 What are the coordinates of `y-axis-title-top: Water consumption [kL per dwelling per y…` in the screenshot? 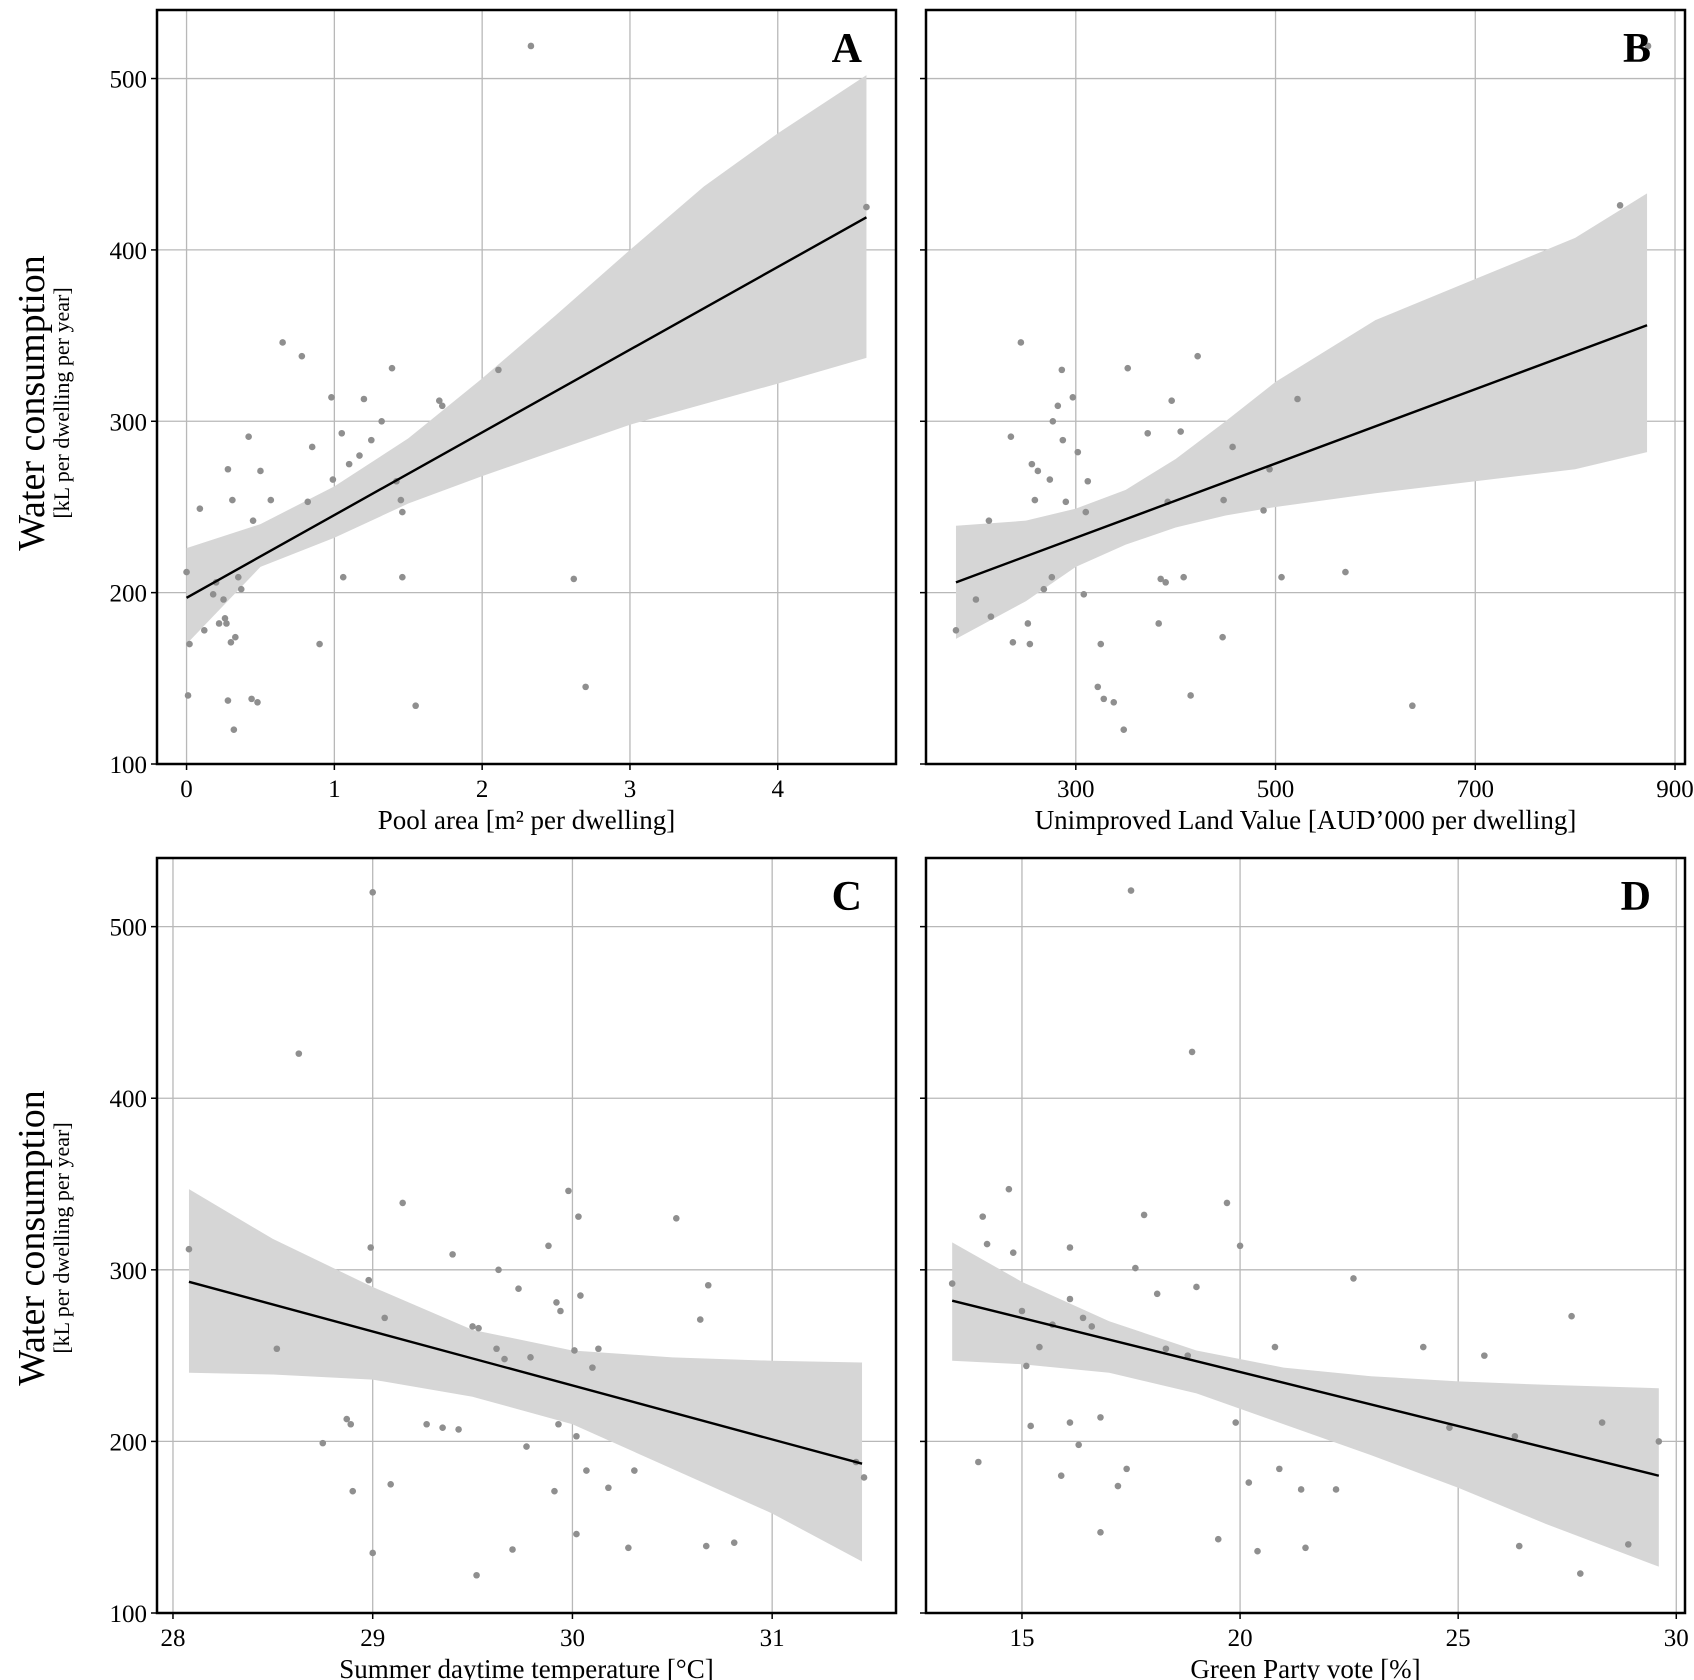 It's located at (42, 403).